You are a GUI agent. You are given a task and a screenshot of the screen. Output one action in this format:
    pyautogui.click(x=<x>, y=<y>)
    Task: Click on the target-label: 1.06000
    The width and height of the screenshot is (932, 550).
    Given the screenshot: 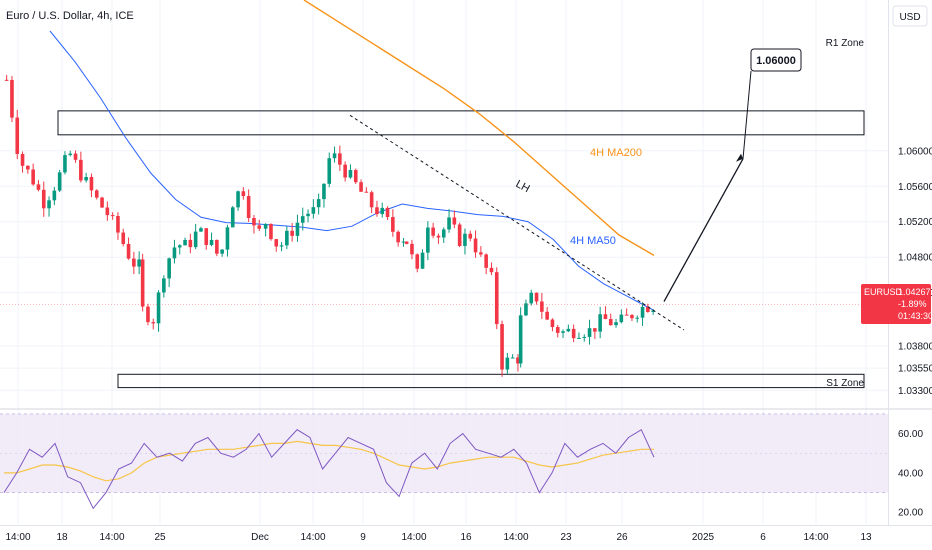 What is the action you would take?
    pyautogui.click(x=776, y=61)
    